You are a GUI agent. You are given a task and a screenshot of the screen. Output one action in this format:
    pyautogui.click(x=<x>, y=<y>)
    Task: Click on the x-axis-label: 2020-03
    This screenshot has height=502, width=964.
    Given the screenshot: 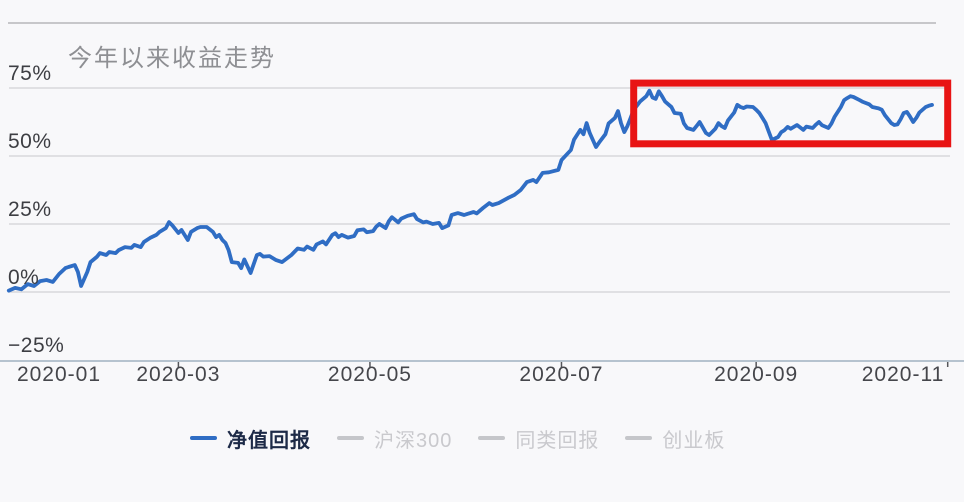 What is the action you would take?
    pyautogui.click(x=178, y=374)
    